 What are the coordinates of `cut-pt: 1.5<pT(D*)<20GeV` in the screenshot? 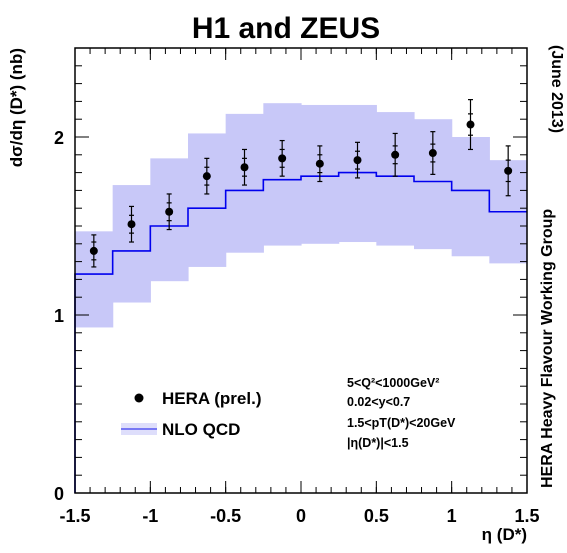 It's located at (401, 423).